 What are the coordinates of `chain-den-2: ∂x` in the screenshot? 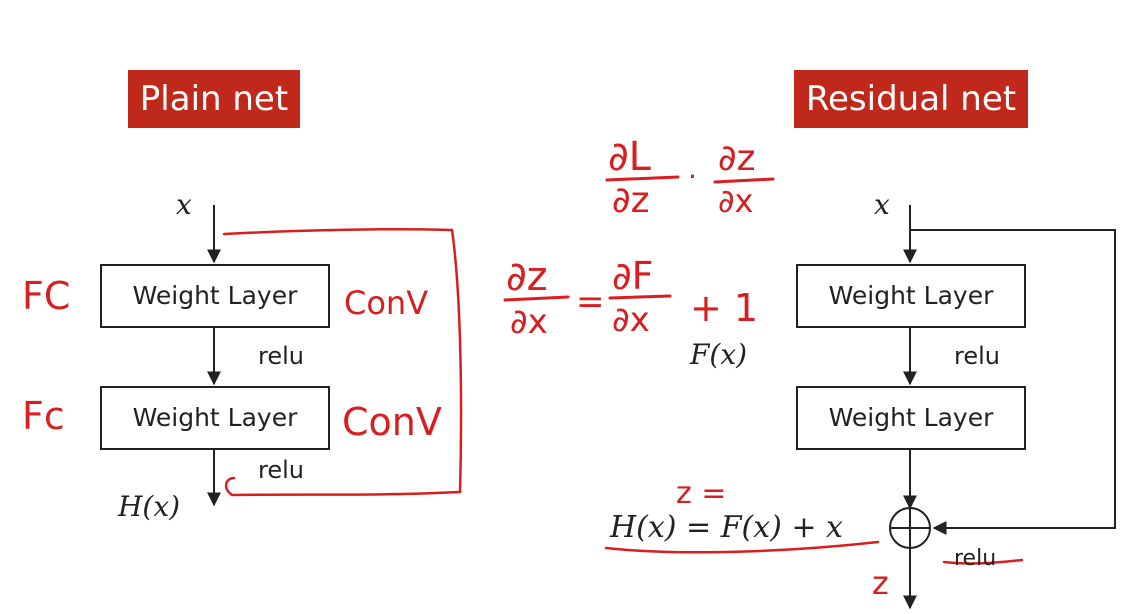 It's located at (736, 201).